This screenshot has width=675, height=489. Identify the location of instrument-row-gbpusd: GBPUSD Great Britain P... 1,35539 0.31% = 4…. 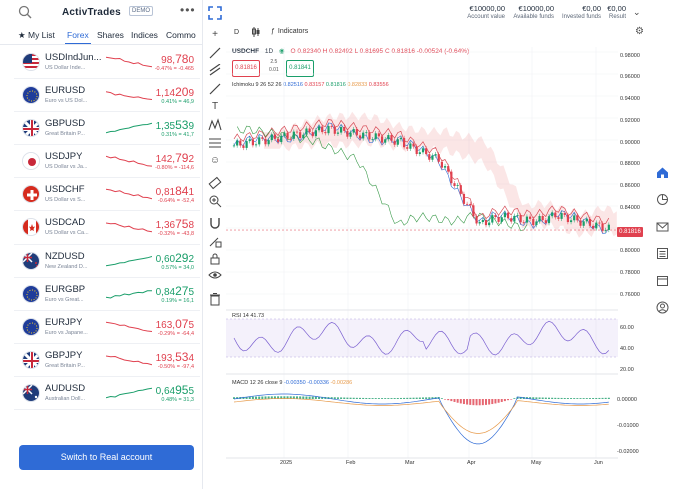
(107, 129).